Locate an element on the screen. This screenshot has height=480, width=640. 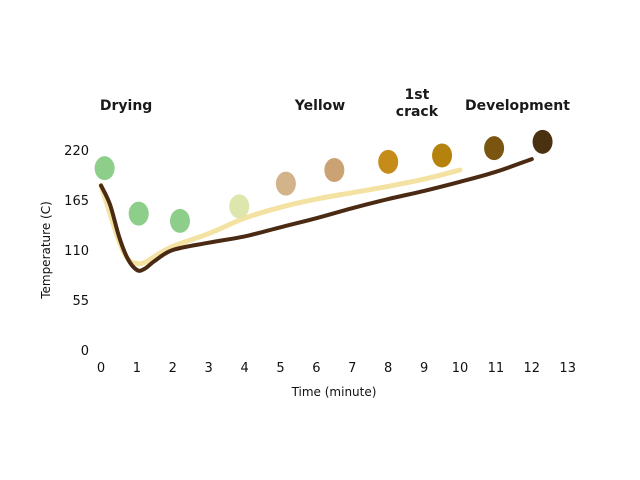
x-axis-ticks: 0 1 2 3 4 5 6 7 8 9 10 11 12 13 is located at coordinates (336, 368).